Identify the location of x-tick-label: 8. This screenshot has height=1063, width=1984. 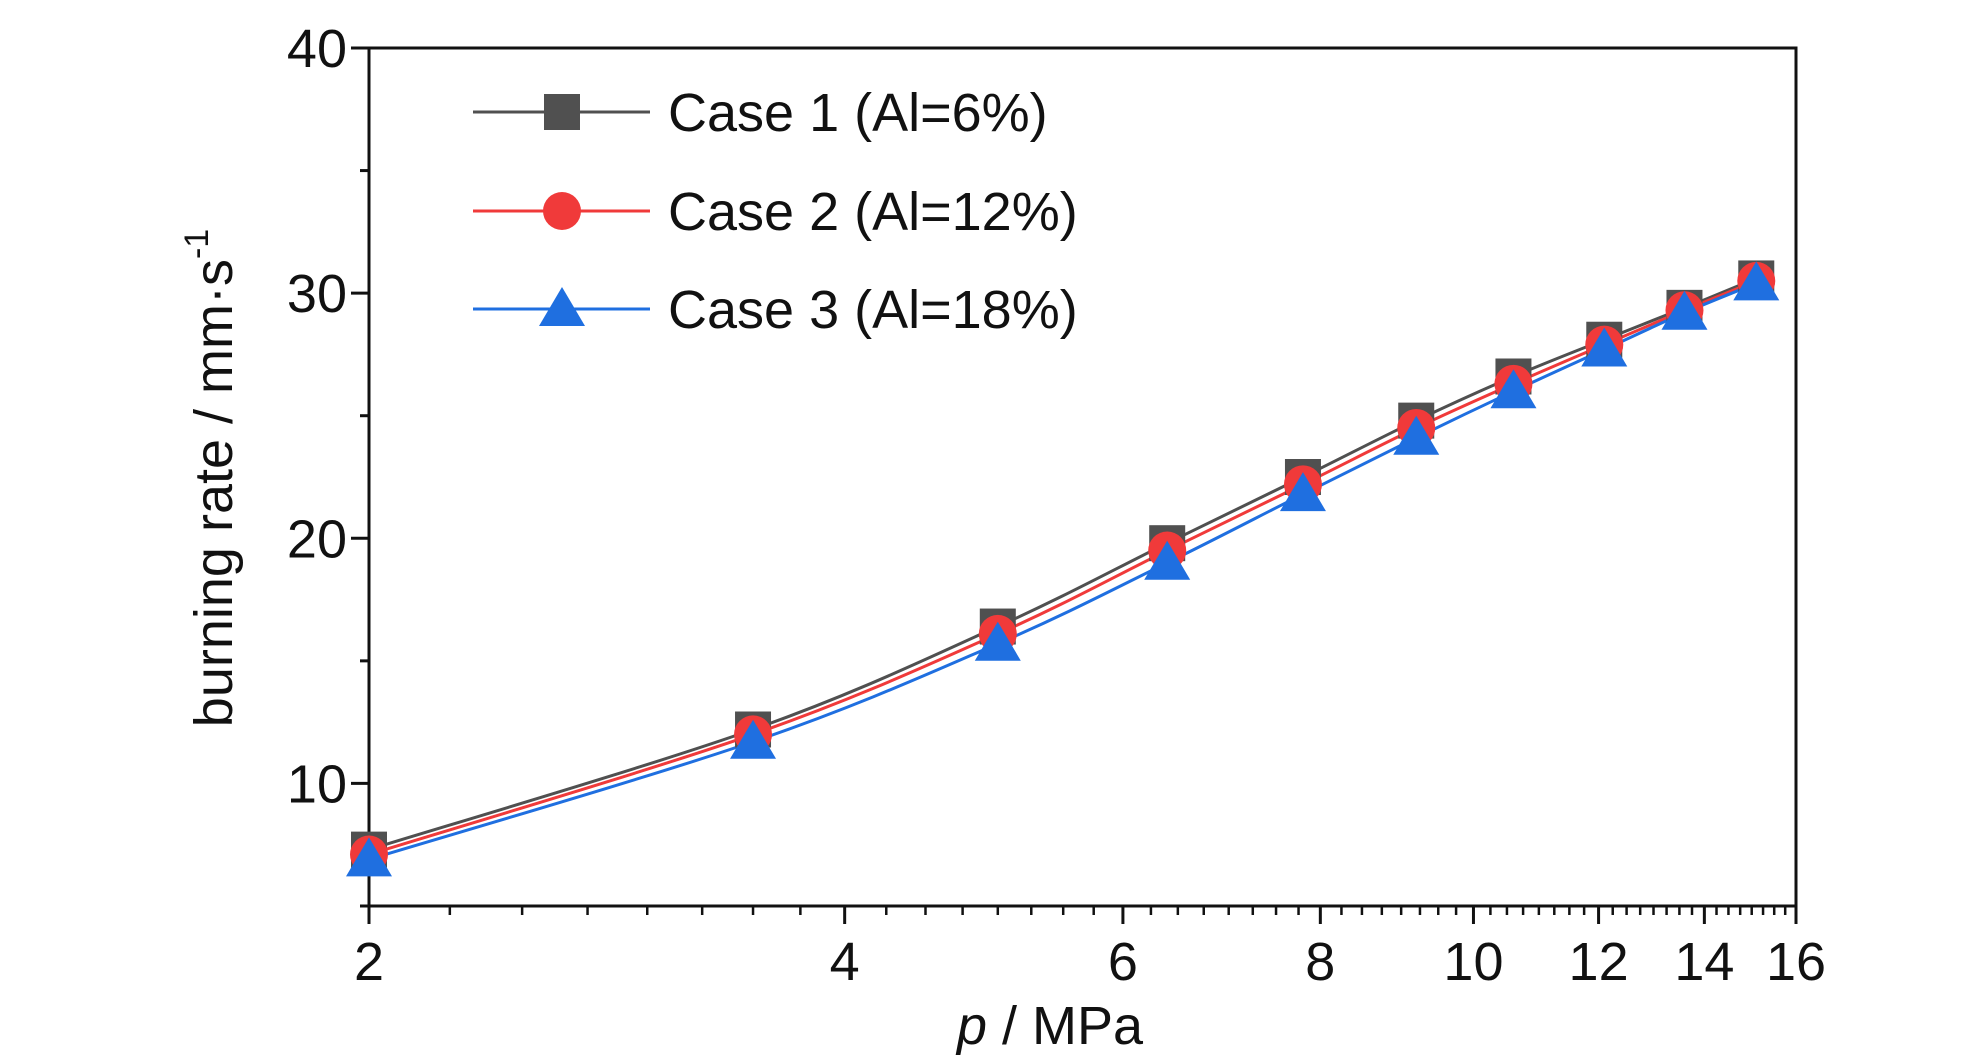
(1320, 962).